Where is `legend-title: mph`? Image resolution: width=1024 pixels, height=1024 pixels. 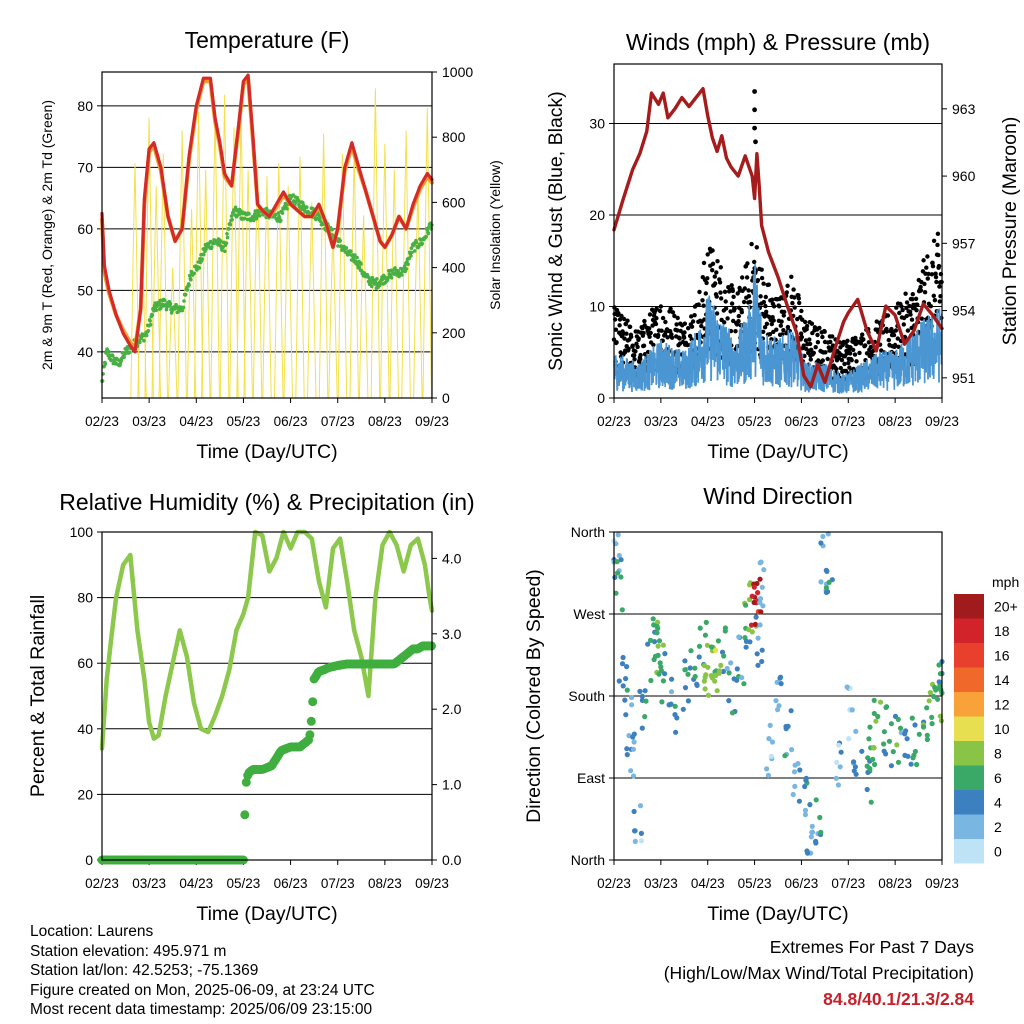 legend-title: mph is located at coordinates (1005, 582).